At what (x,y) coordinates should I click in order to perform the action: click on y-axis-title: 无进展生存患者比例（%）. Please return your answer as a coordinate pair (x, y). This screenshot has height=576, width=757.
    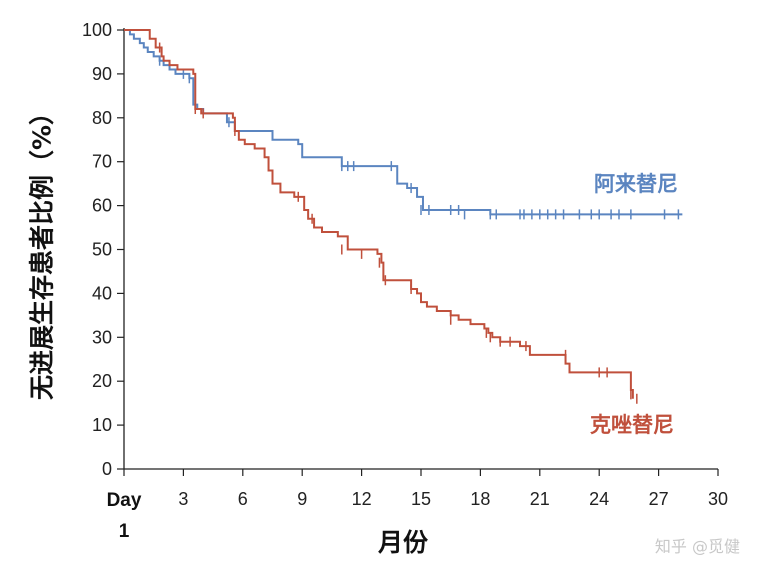
    Looking at the image, I should click on (42, 250).